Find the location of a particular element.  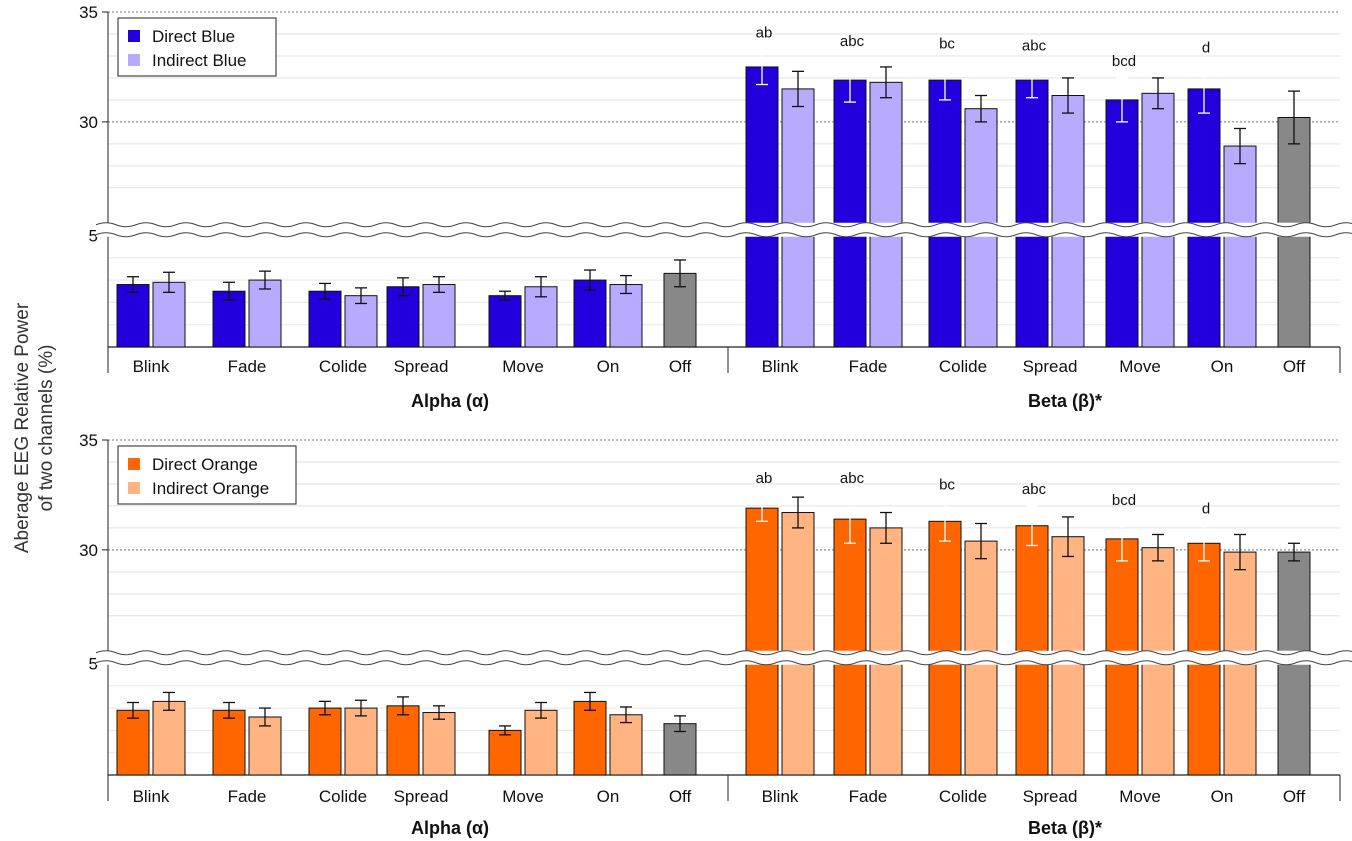

x-tick-label-beta: Off is located at coordinates (1294, 366).